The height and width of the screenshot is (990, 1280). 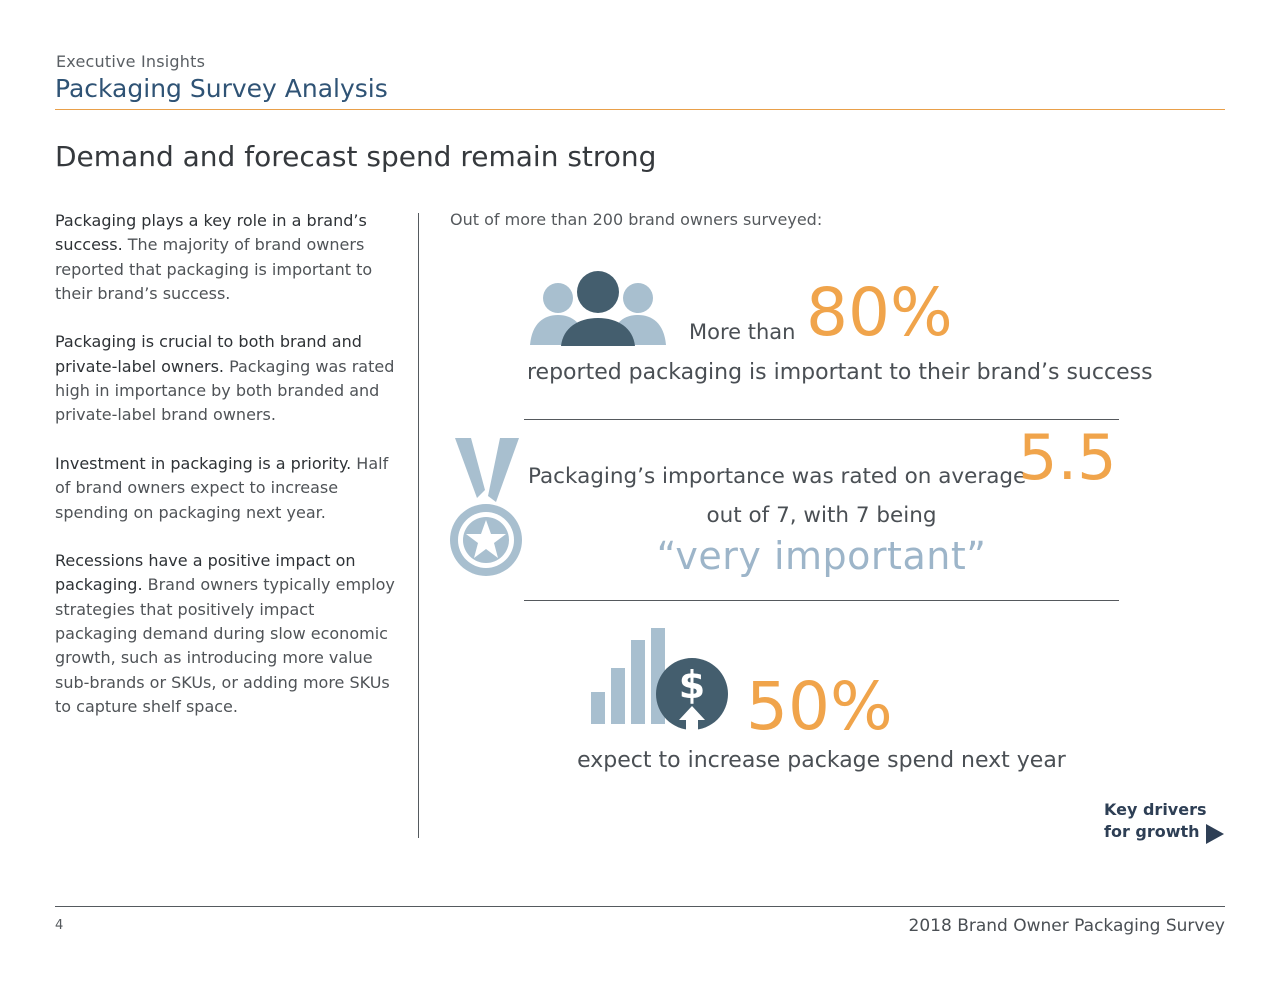 What do you see at coordinates (131, 61) in the screenshot?
I see `eyebrow-label: Executive Insights` at bounding box center [131, 61].